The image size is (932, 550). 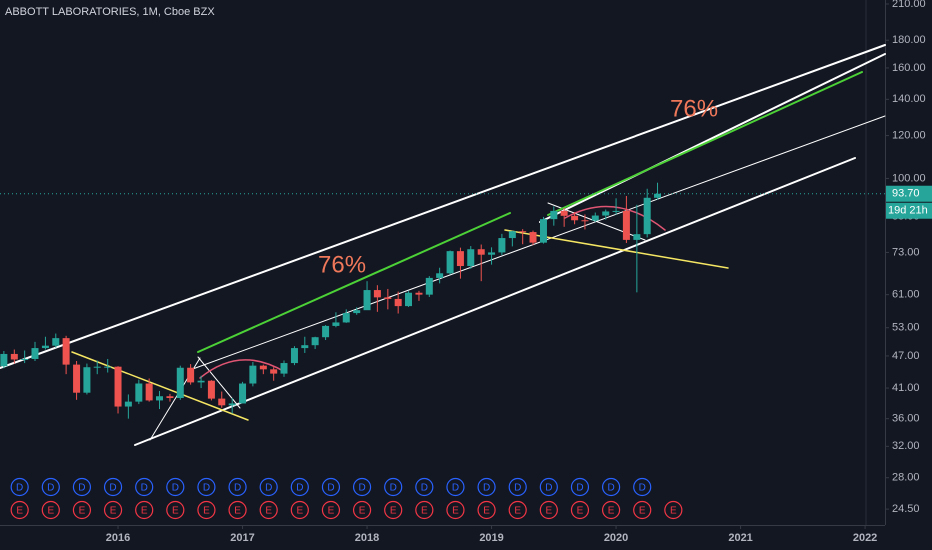 What do you see at coordinates (906, 388) in the screenshot?
I see `y-tick-label: 41.00` at bounding box center [906, 388].